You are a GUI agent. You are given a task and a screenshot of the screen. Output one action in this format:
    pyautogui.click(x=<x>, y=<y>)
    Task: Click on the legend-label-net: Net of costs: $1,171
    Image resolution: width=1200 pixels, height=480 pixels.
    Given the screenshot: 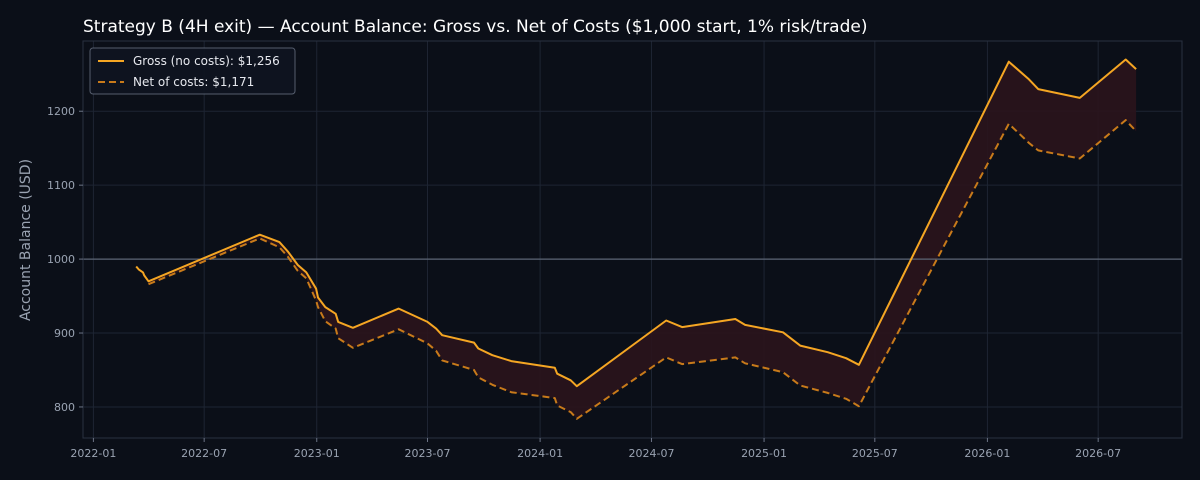 What is the action you would take?
    pyautogui.click(x=193, y=82)
    